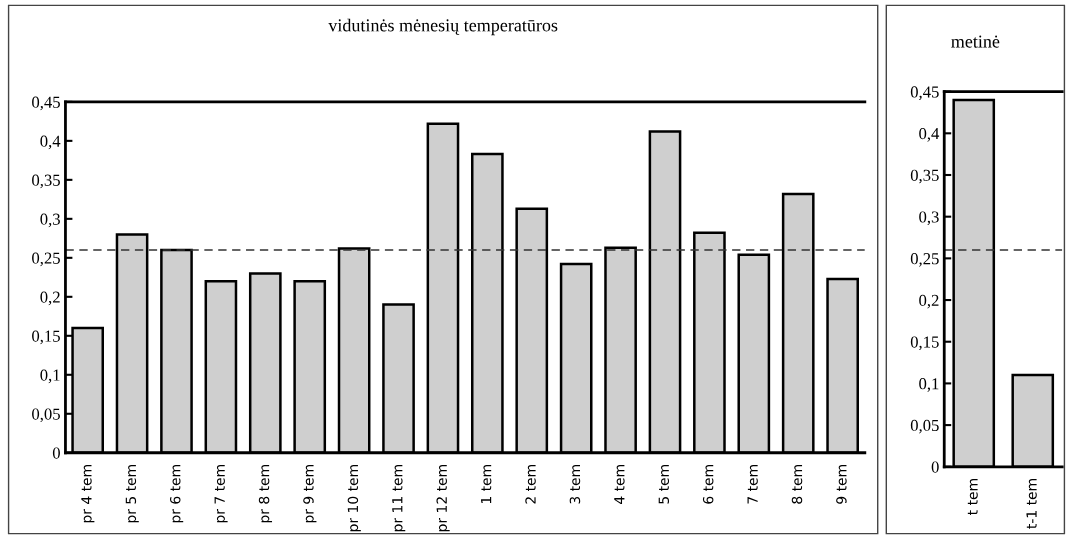 This screenshot has width=1073, height=539. Describe the element at coordinates (443, 27) in the screenshot. I see `chart-title: vidutinės mėnesių temperatūros` at that location.